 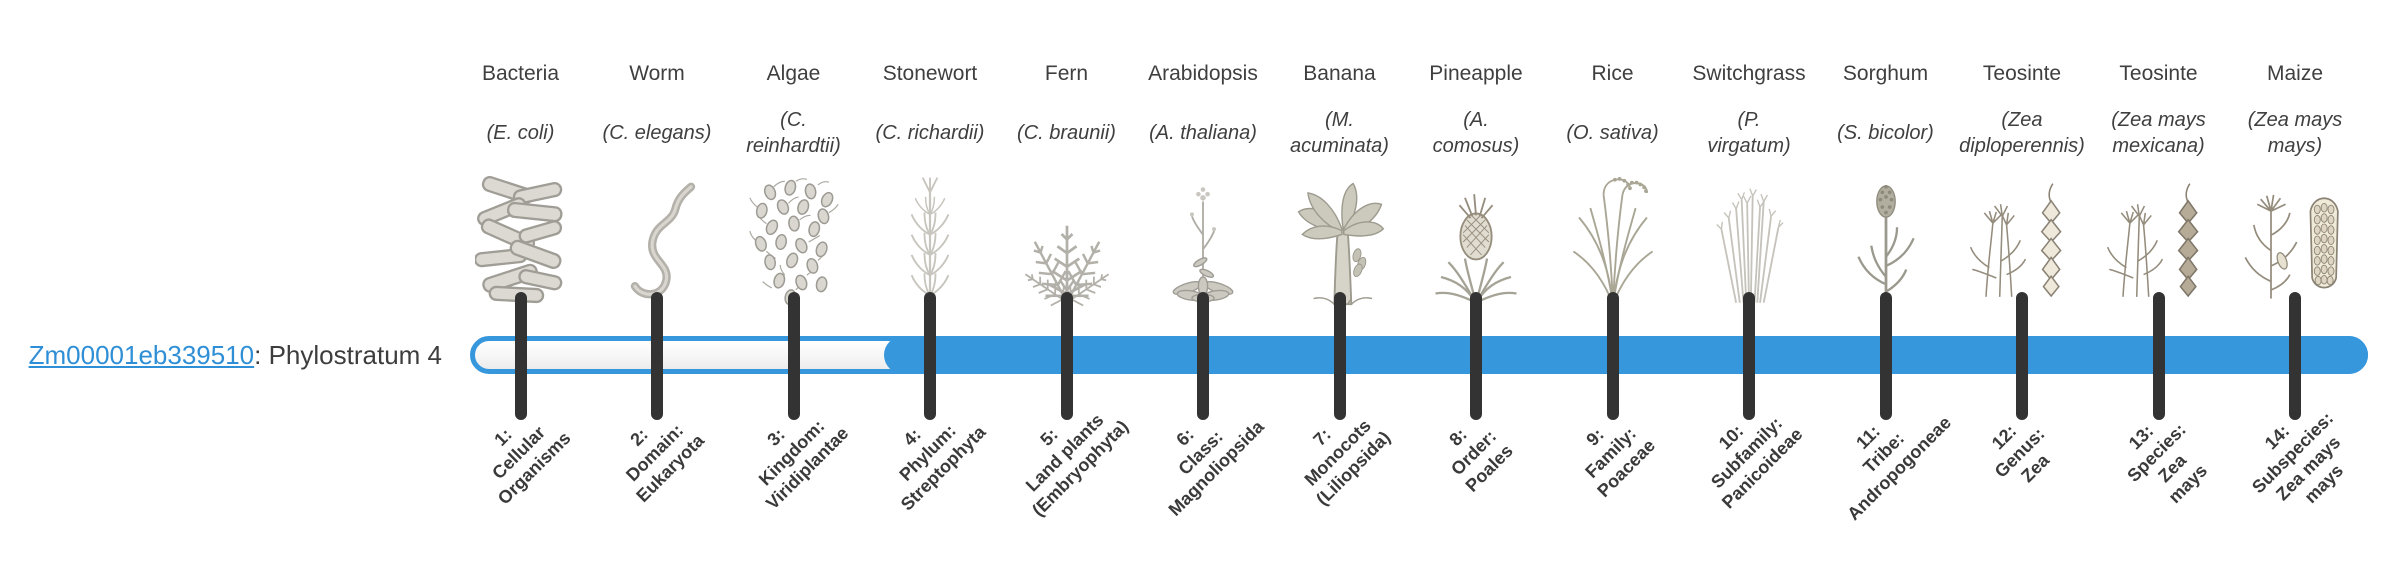 I want to click on stratum-column: Arabidopsis (A. thaliana), so click(x=1203, y=180).